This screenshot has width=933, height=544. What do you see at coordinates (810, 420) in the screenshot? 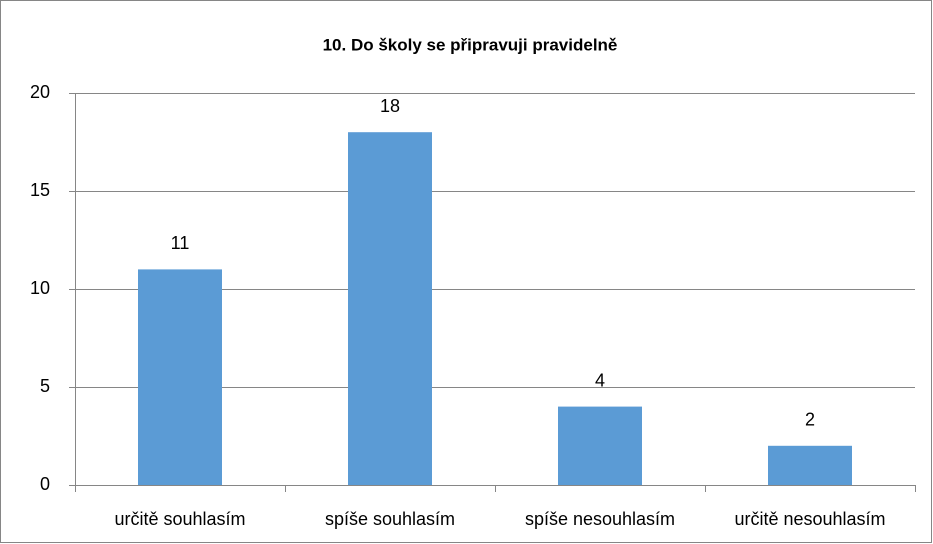
I see `data-label: 2` at bounding box center [810, 420].